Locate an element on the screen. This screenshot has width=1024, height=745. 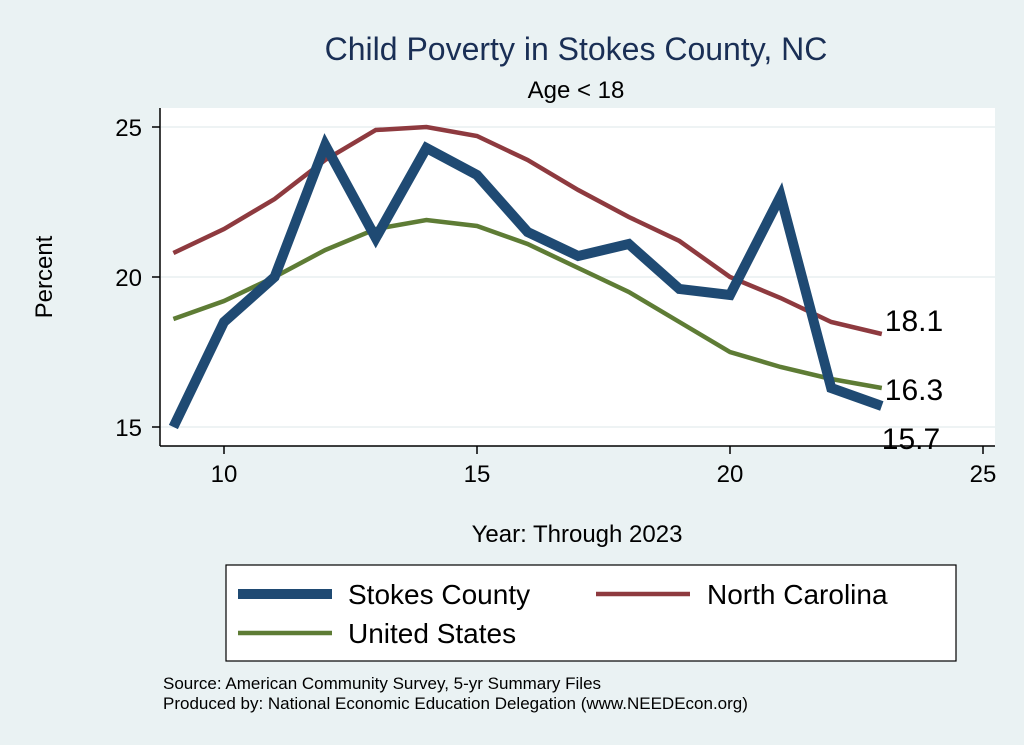
x-tick-label: 15 is located at coordinates (477, 474).